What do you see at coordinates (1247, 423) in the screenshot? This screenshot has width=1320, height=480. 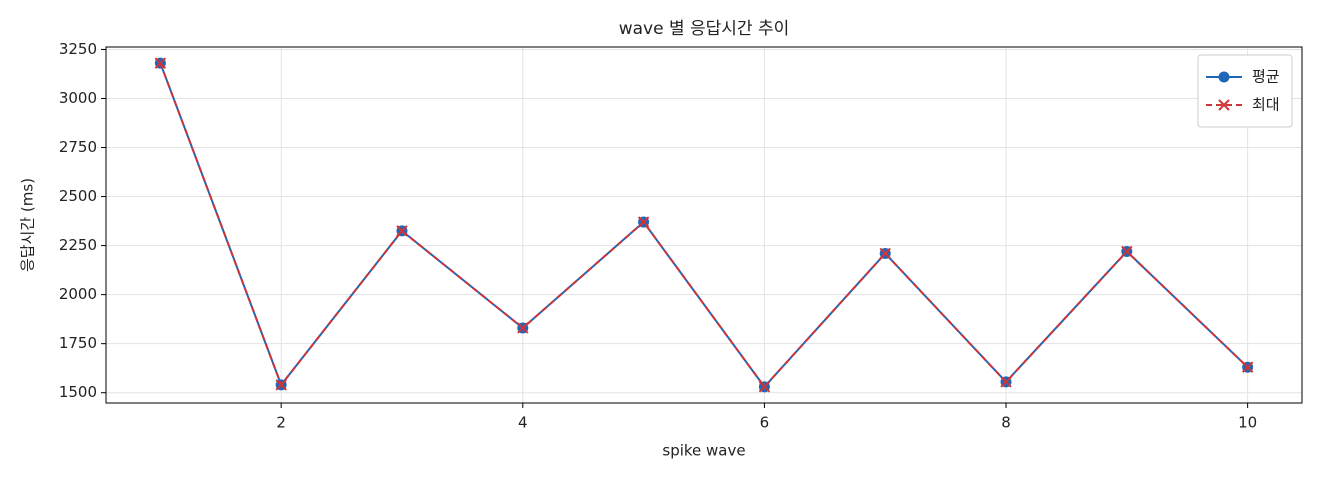 I see `x-tick-label: 10` at bounding box center [1247, 423].